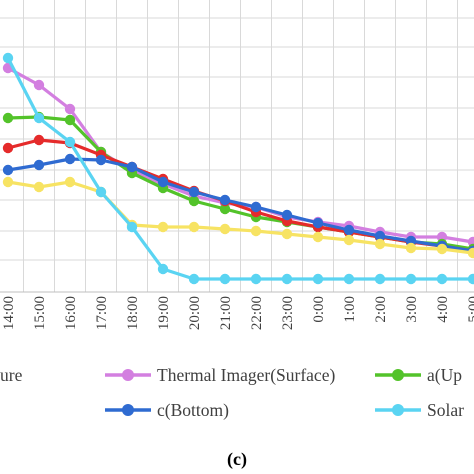  I want to click on x-tick-label: 19:00, so click(164, 313).